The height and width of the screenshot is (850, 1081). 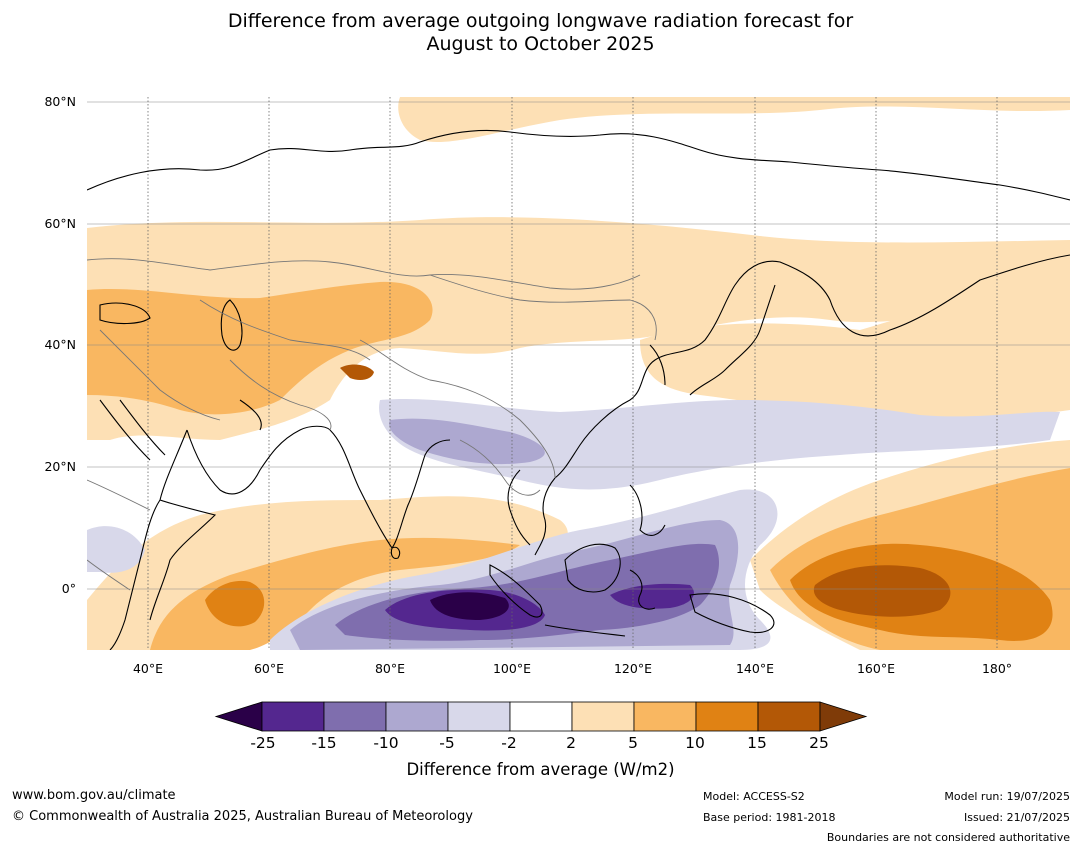 I want to click on map-title-line2: August to October 2025, so click(x=540, y=44).